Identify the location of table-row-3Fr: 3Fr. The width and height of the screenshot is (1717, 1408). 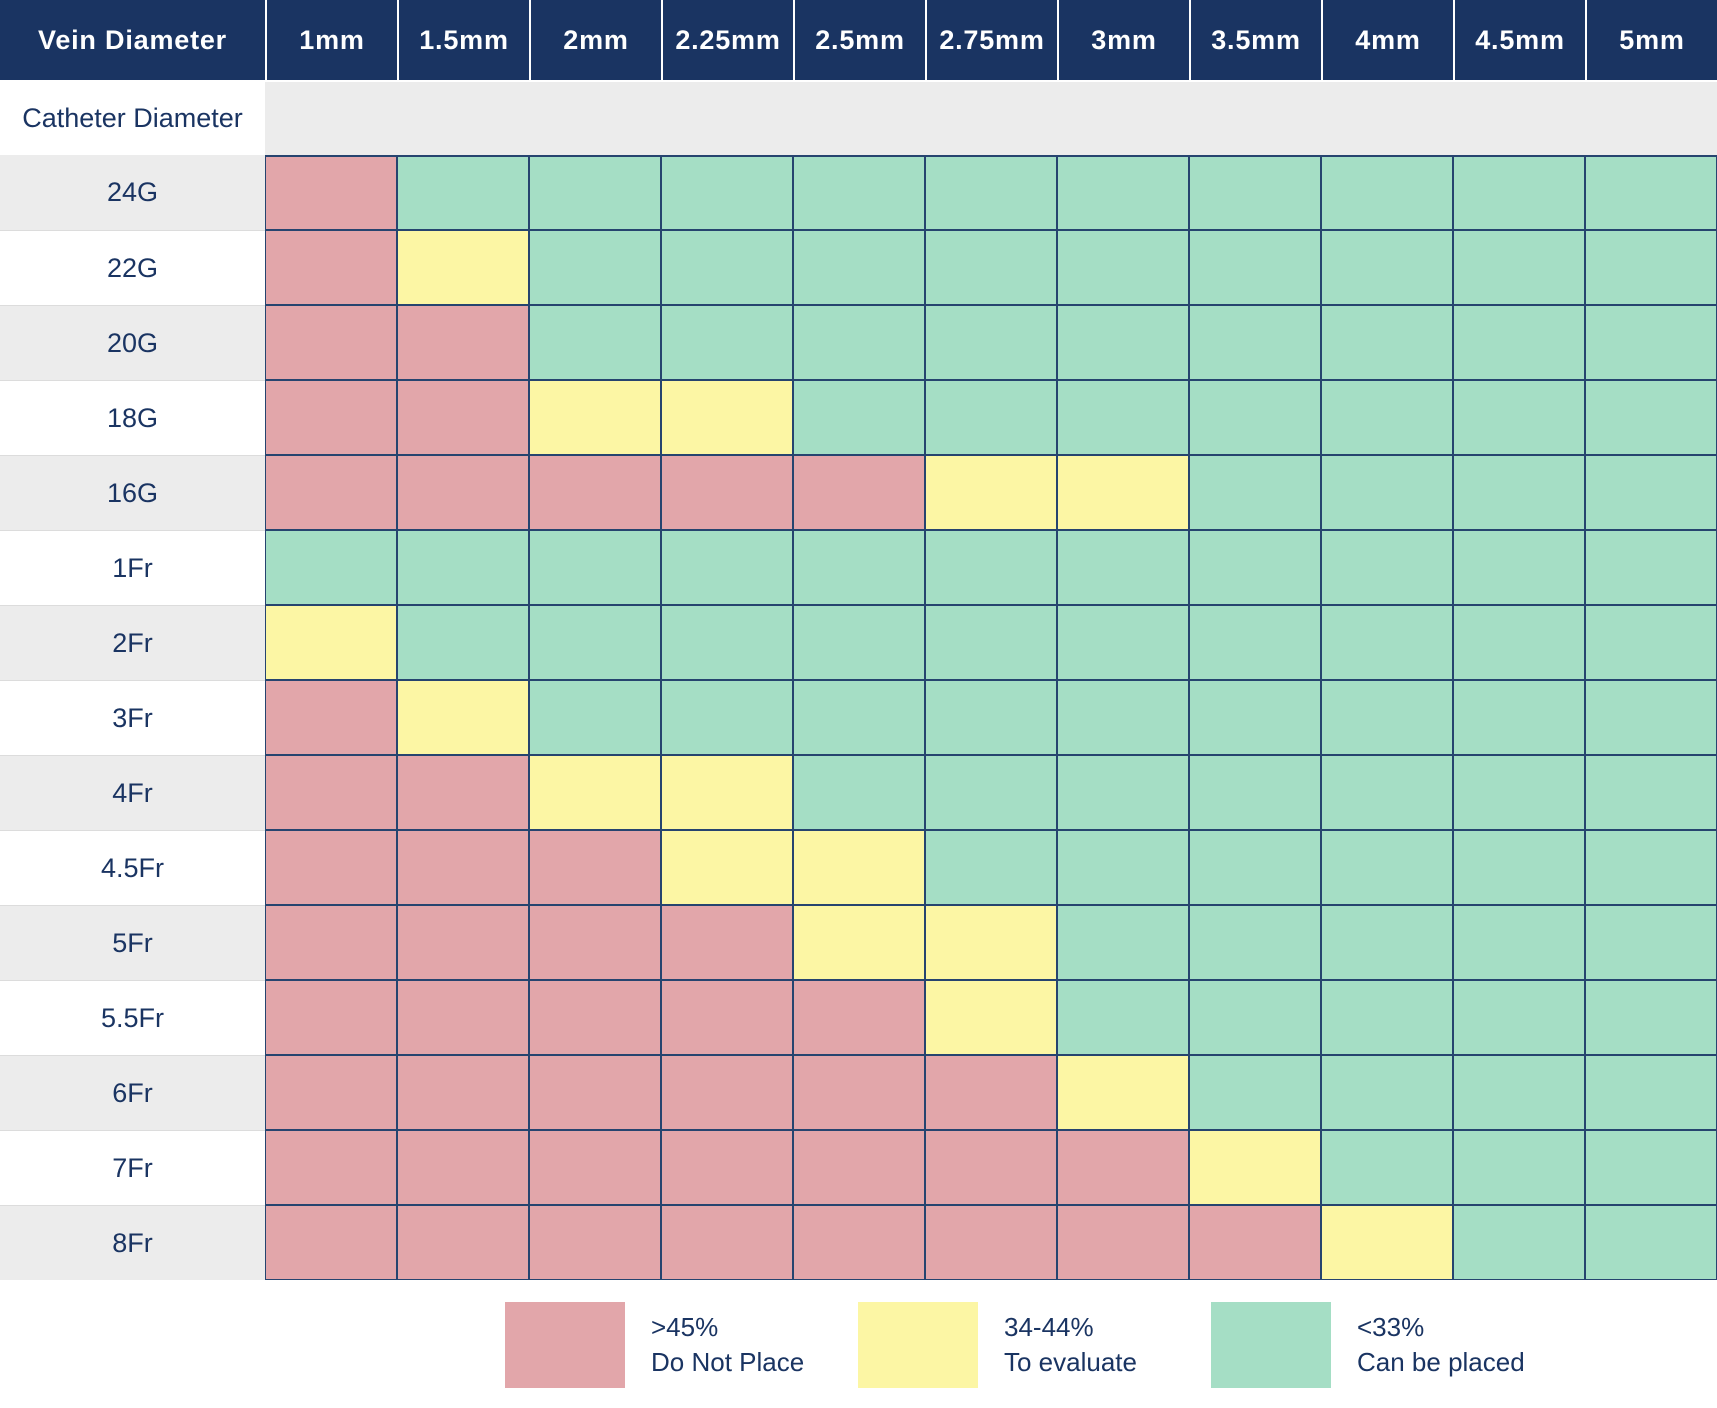
(858, 717).